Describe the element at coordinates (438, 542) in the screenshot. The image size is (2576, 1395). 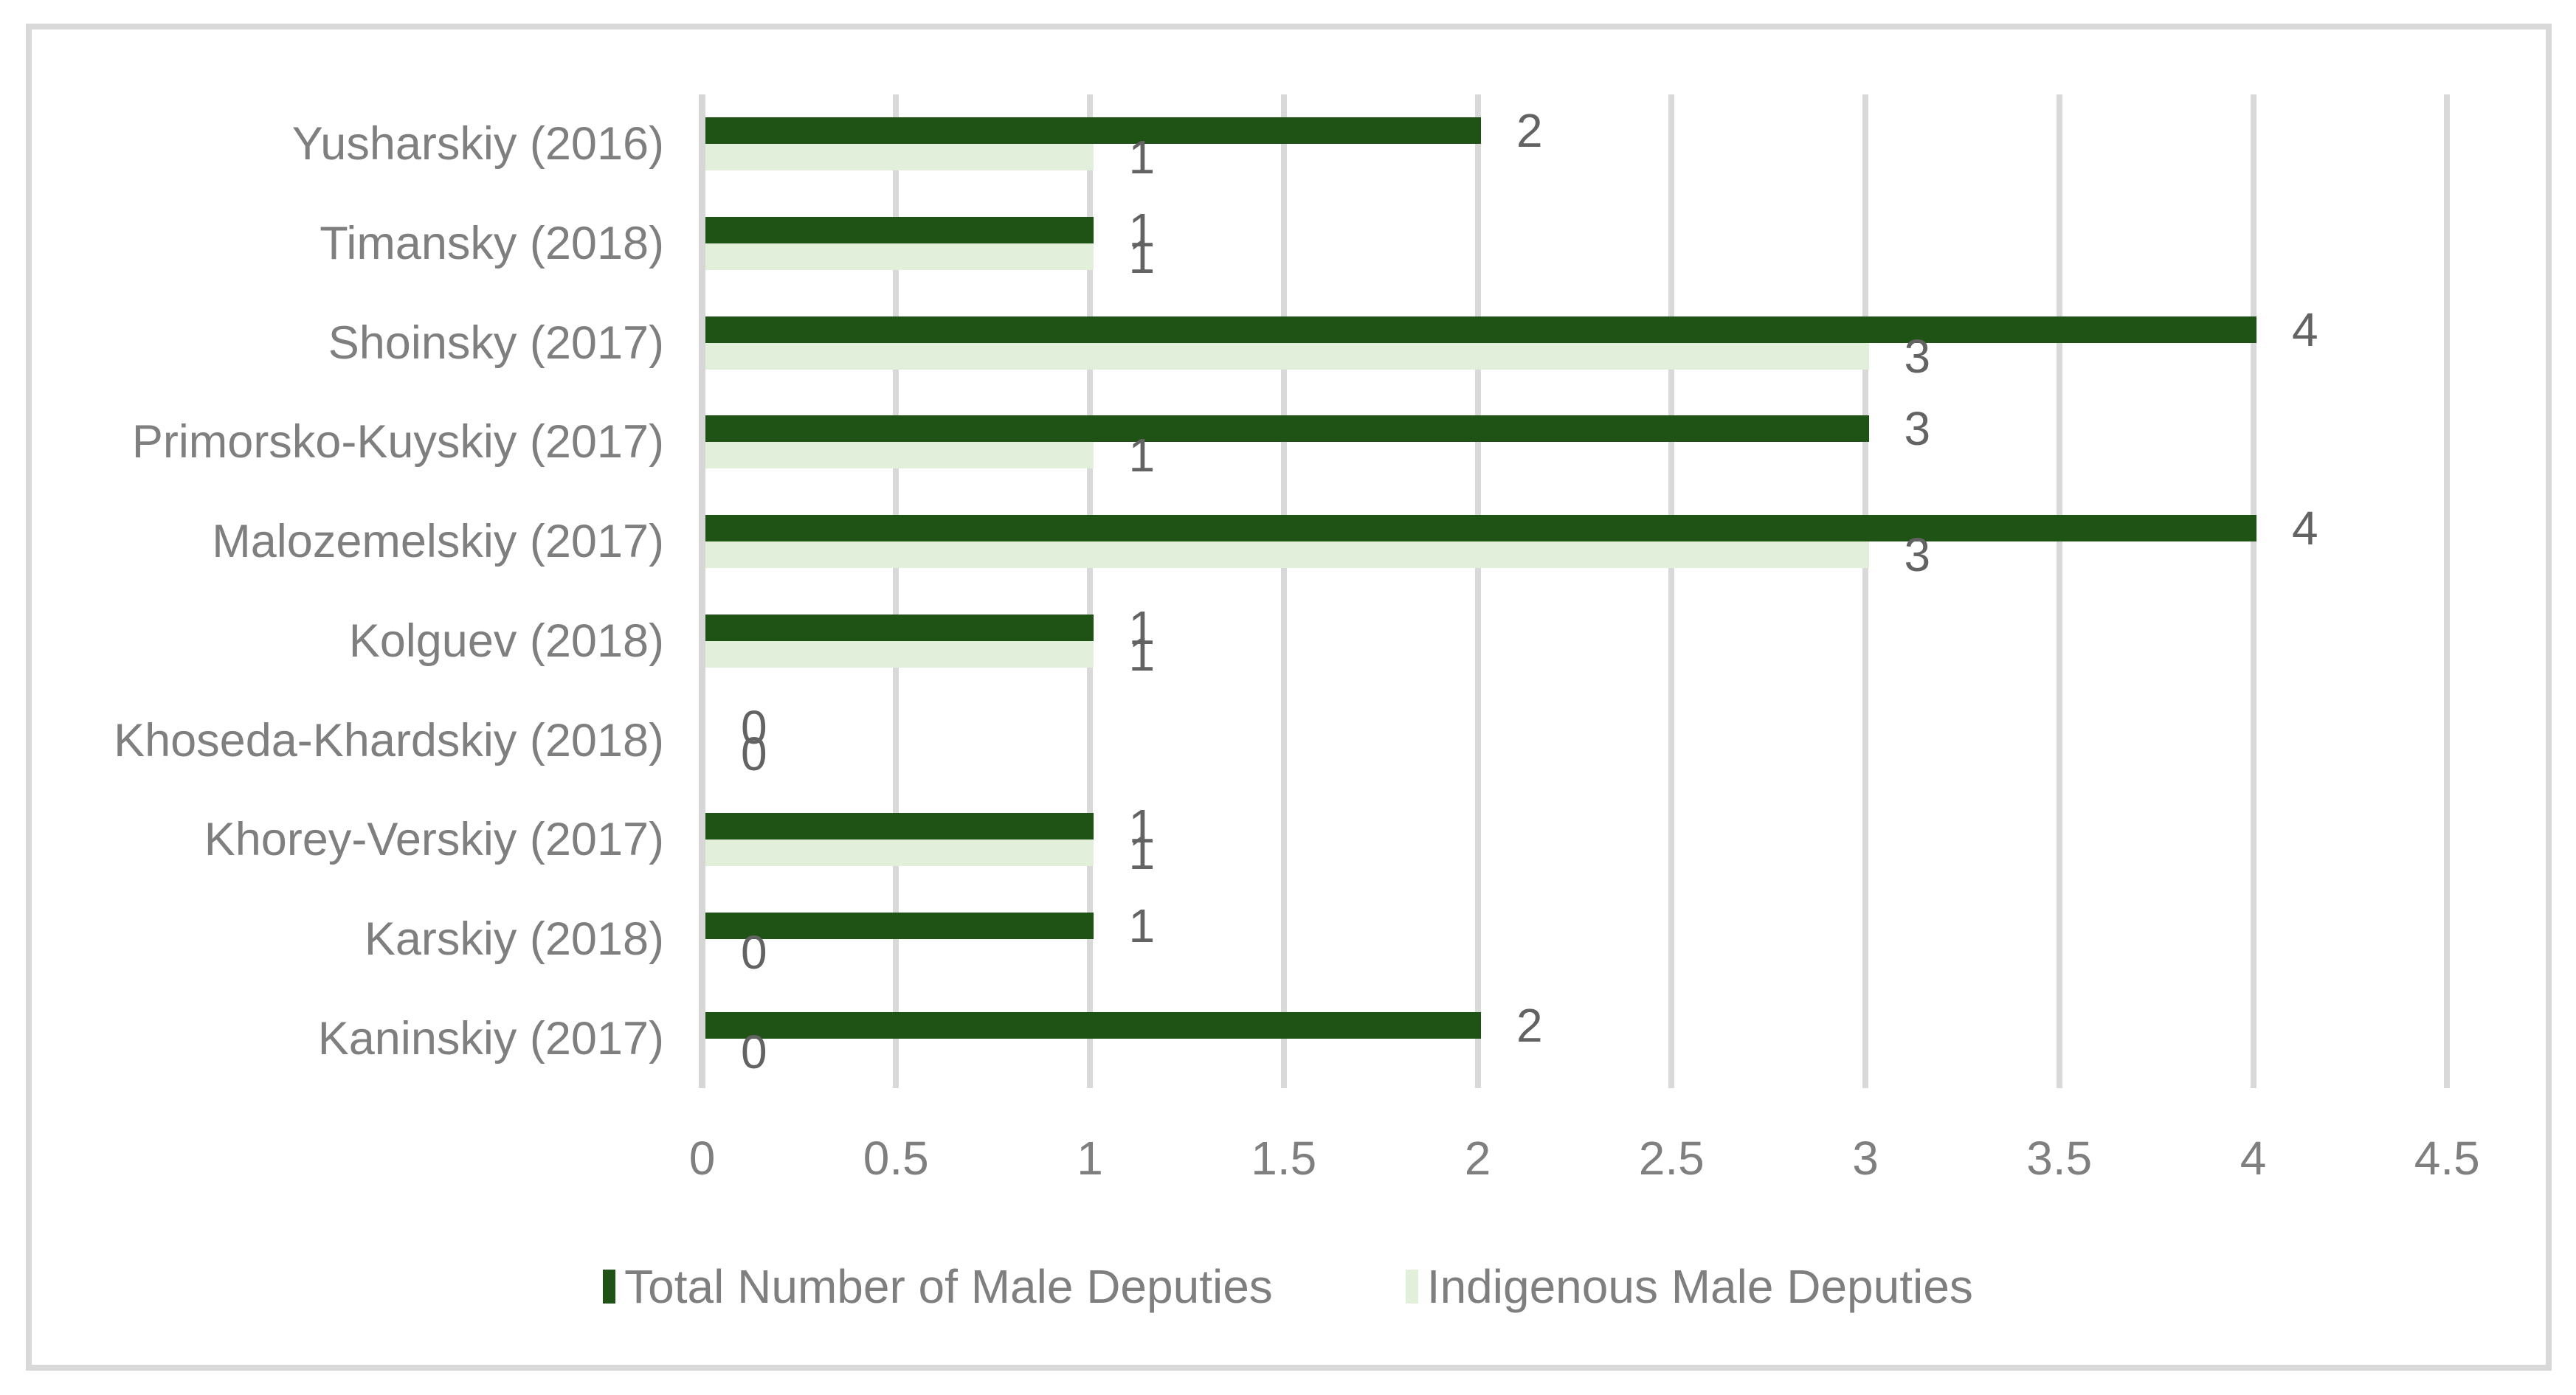
I see `category-label: Malozemelskiy (2017)` at that location.